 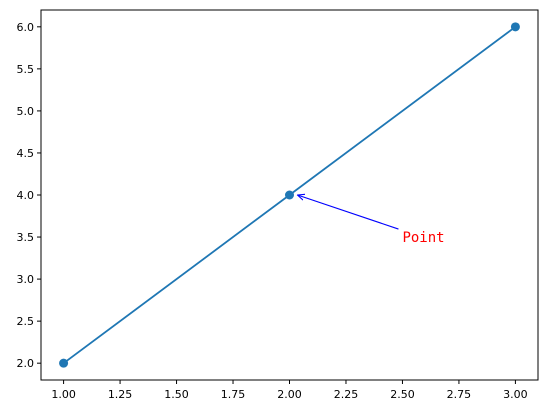 I want to click on x-tick-label: 2.25, so click(x=346, y=394).